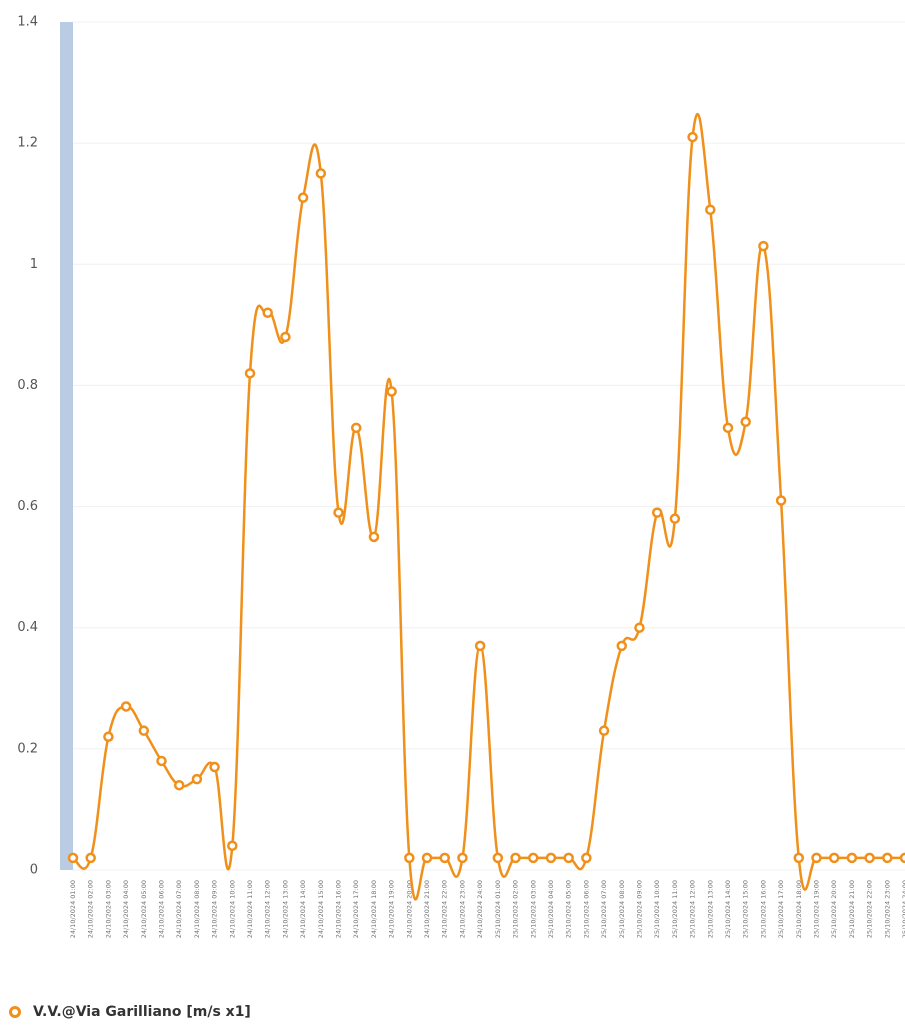  What do you see at coordinates (268, 909) in the screenshot?
I see `x-tick-label: 24/10/2024 12:00` at bounding box center [268, 909].